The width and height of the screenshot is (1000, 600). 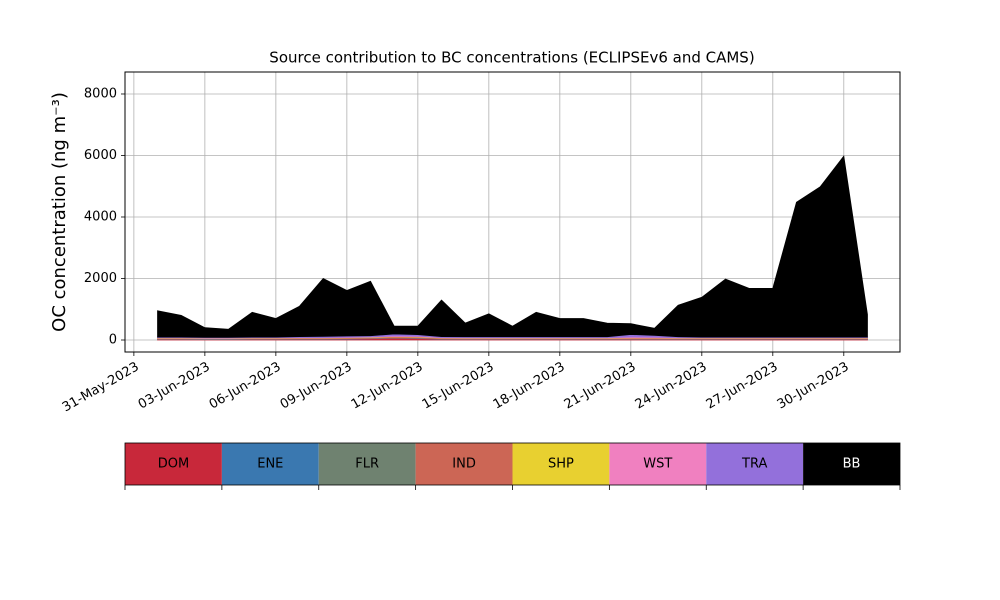 I want to click on legend-label: DOM, so click(x=173, y=464).